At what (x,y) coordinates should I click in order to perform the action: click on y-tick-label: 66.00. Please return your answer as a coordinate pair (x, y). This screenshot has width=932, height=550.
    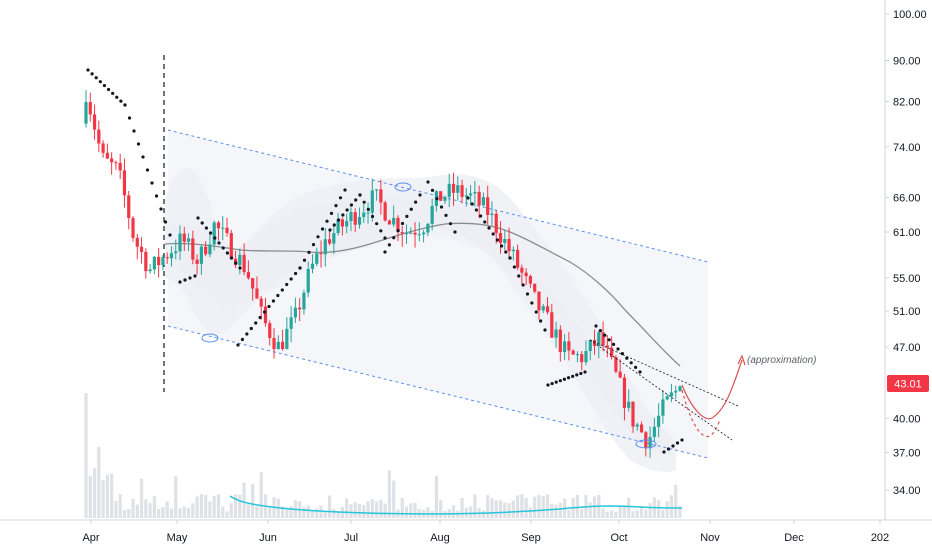
    Looking at the image, I should click on (907, 198).